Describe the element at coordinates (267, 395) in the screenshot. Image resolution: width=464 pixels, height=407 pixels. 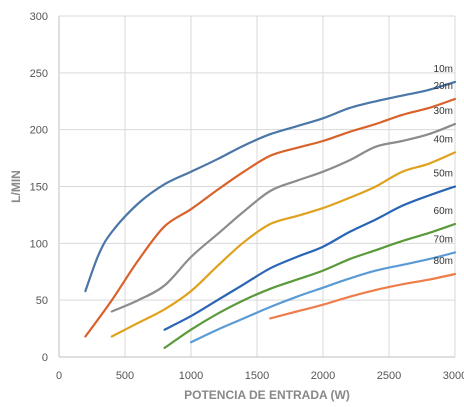
I see `x-axis-title: POTENCIA DE ENTRADA (W)` at that location.